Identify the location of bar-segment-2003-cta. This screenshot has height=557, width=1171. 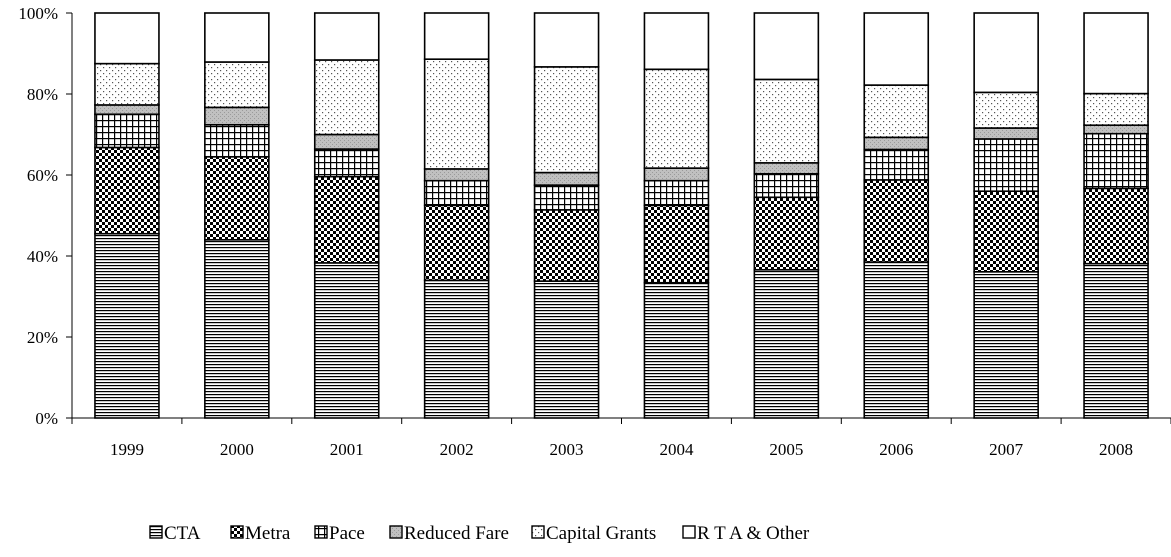
(566, 349).